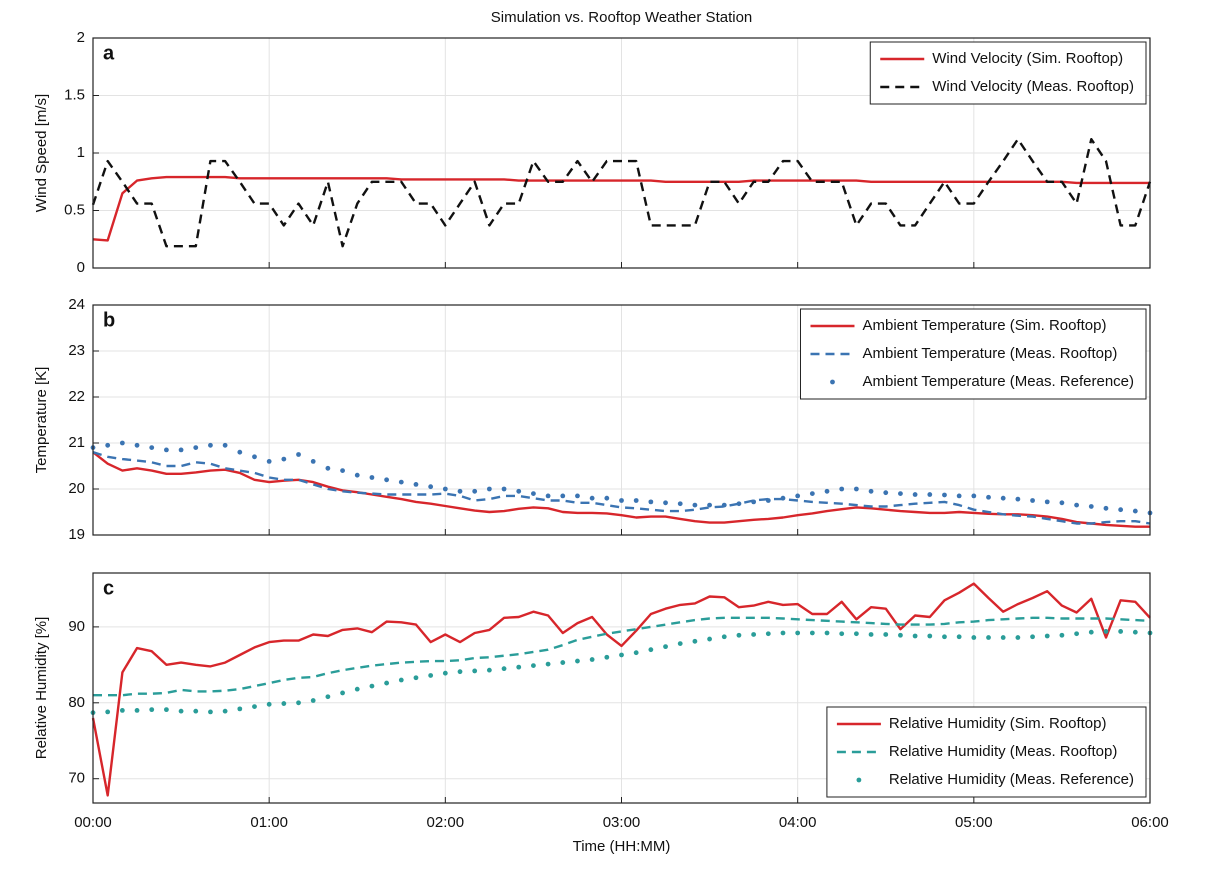 This screenshot has width=1205, height=879. I want to click on x-tick-label: 06:00, so click(1150, 822).